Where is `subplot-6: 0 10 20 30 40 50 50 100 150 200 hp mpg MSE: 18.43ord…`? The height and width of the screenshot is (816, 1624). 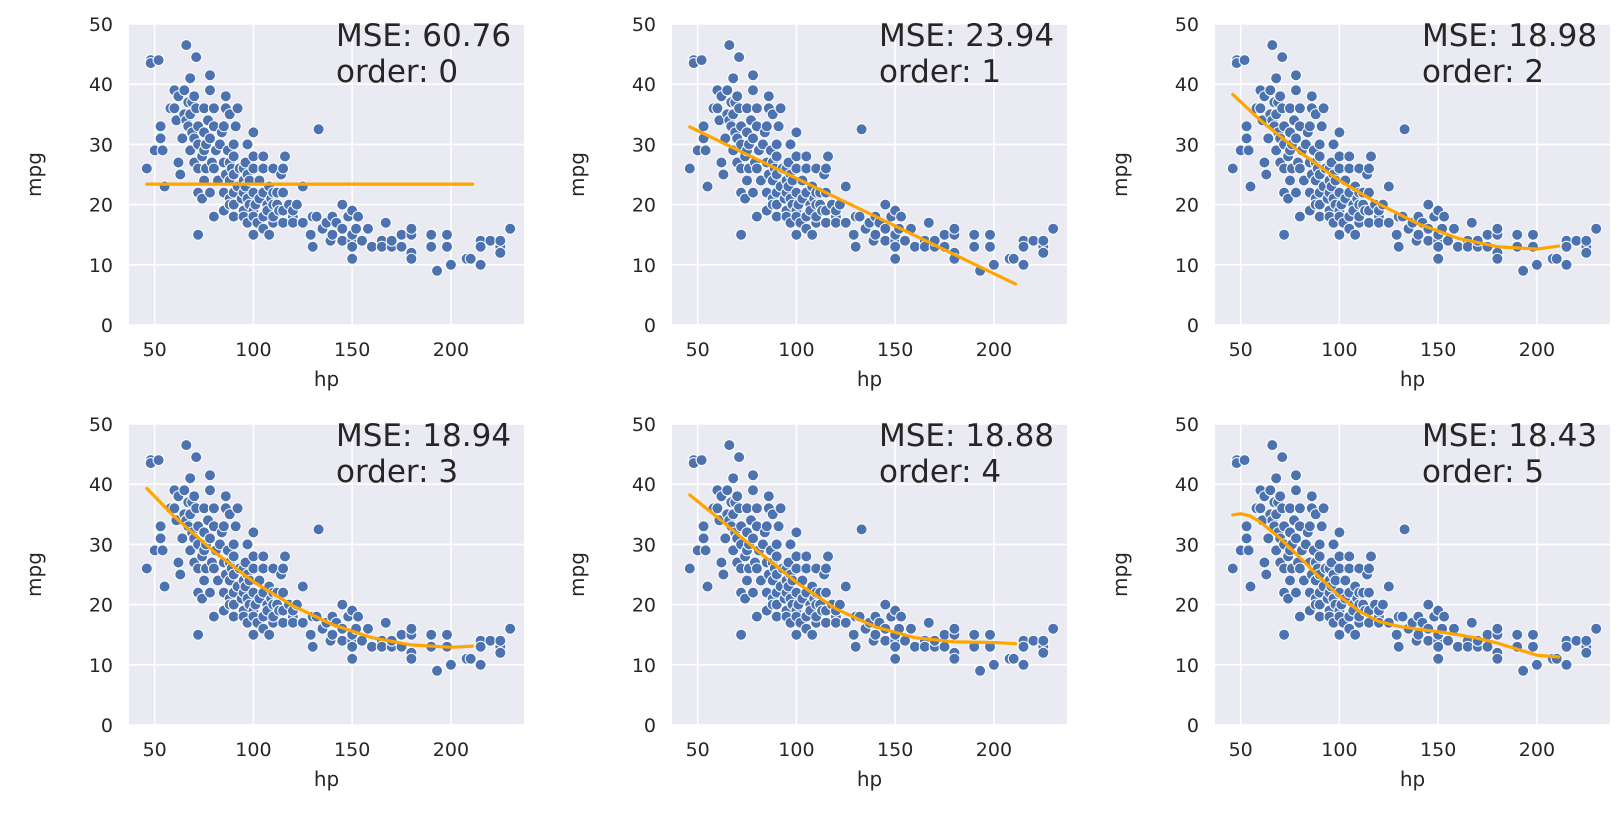 subplot-6: 0 10 20 30 40 50 50 100 150 200 hp mpg MSE: 18.43ord… is located at coordinates (1359, 602).